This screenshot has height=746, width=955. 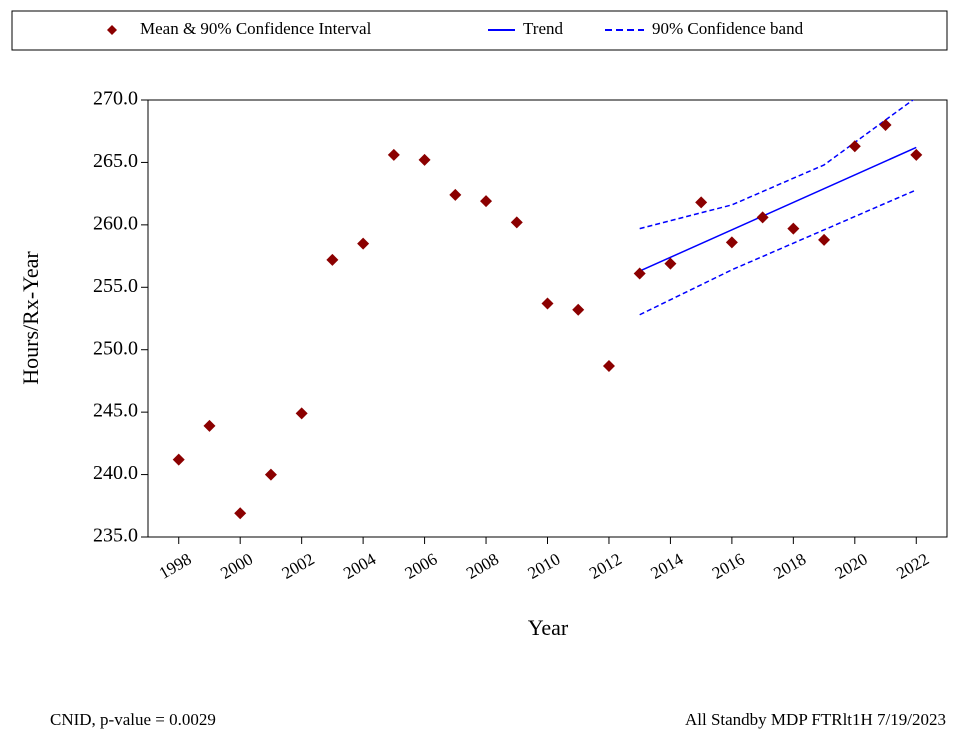 I want to click on legend-marker, so click(x=112, y=30).